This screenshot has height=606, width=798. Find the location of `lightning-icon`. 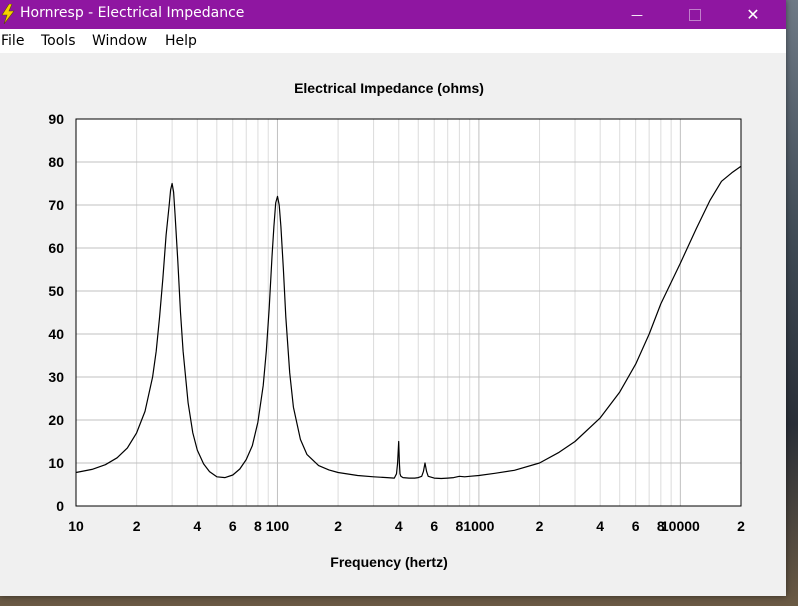

lightning-icon is located at coordinates (8, 14).